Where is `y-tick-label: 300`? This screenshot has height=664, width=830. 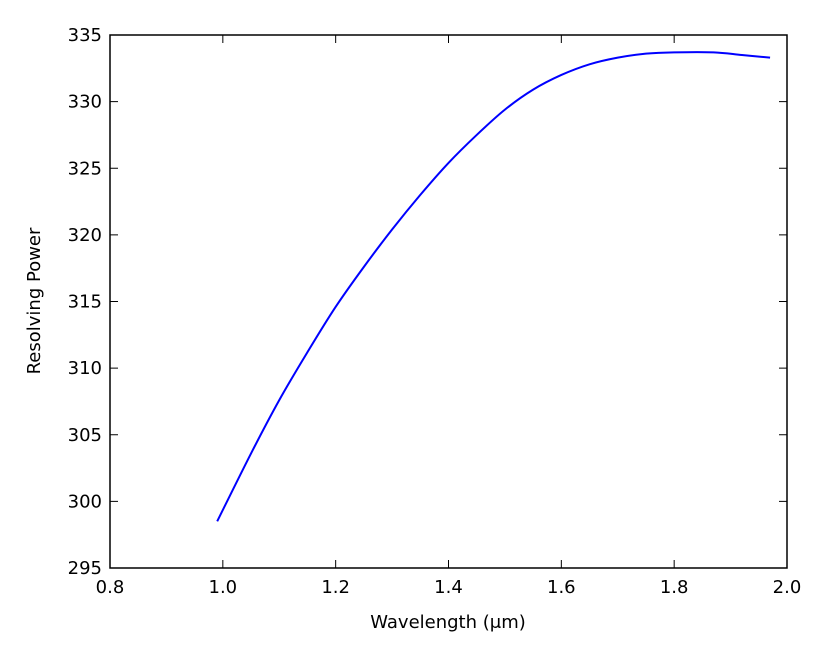 y-tick-label: 300 is located at coordinates (85, 501).